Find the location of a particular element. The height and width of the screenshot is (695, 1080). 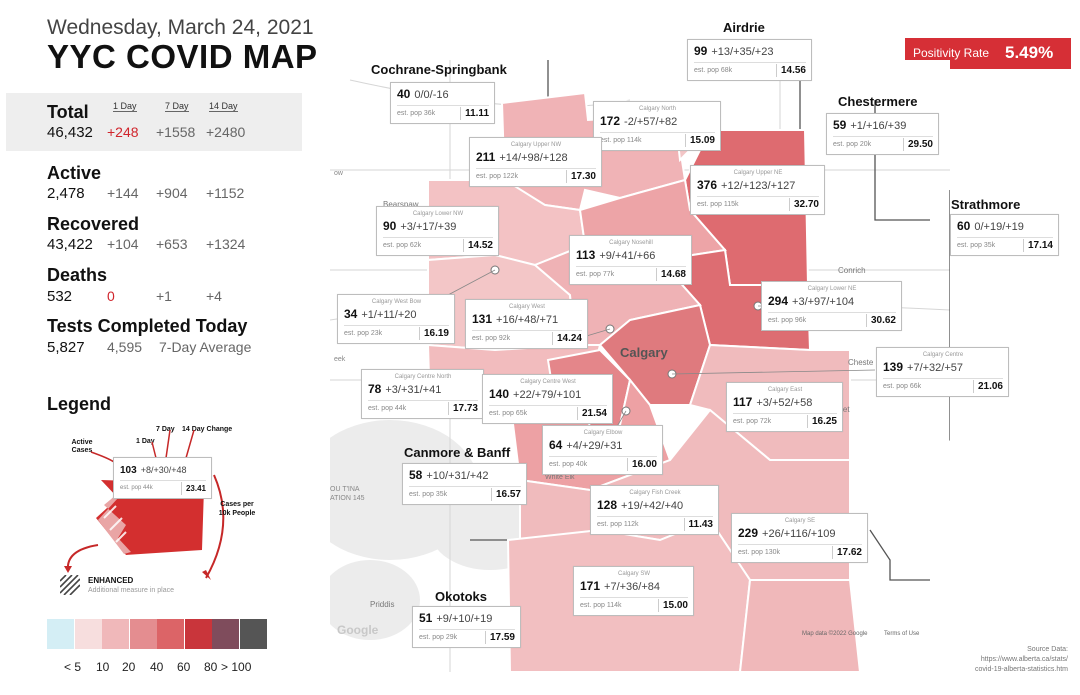

legend-sample-change: +8/+30/+48 is located at coordinates (163, 470).